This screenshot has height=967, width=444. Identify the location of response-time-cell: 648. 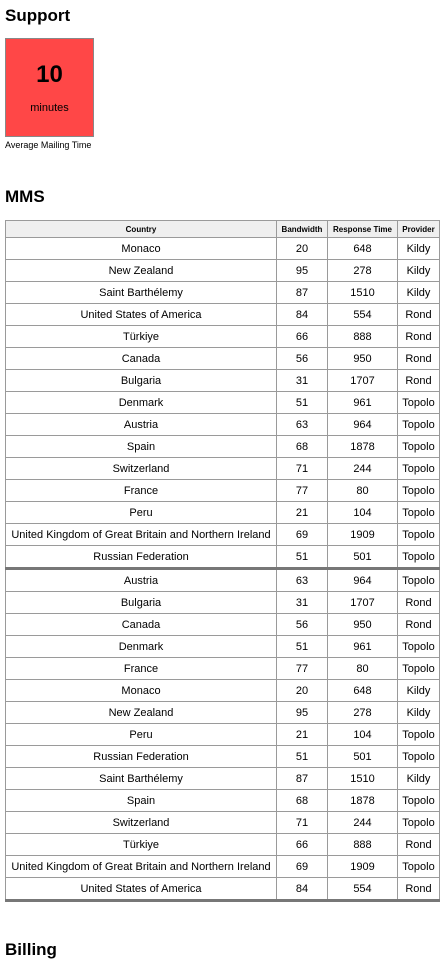
(362, 690).